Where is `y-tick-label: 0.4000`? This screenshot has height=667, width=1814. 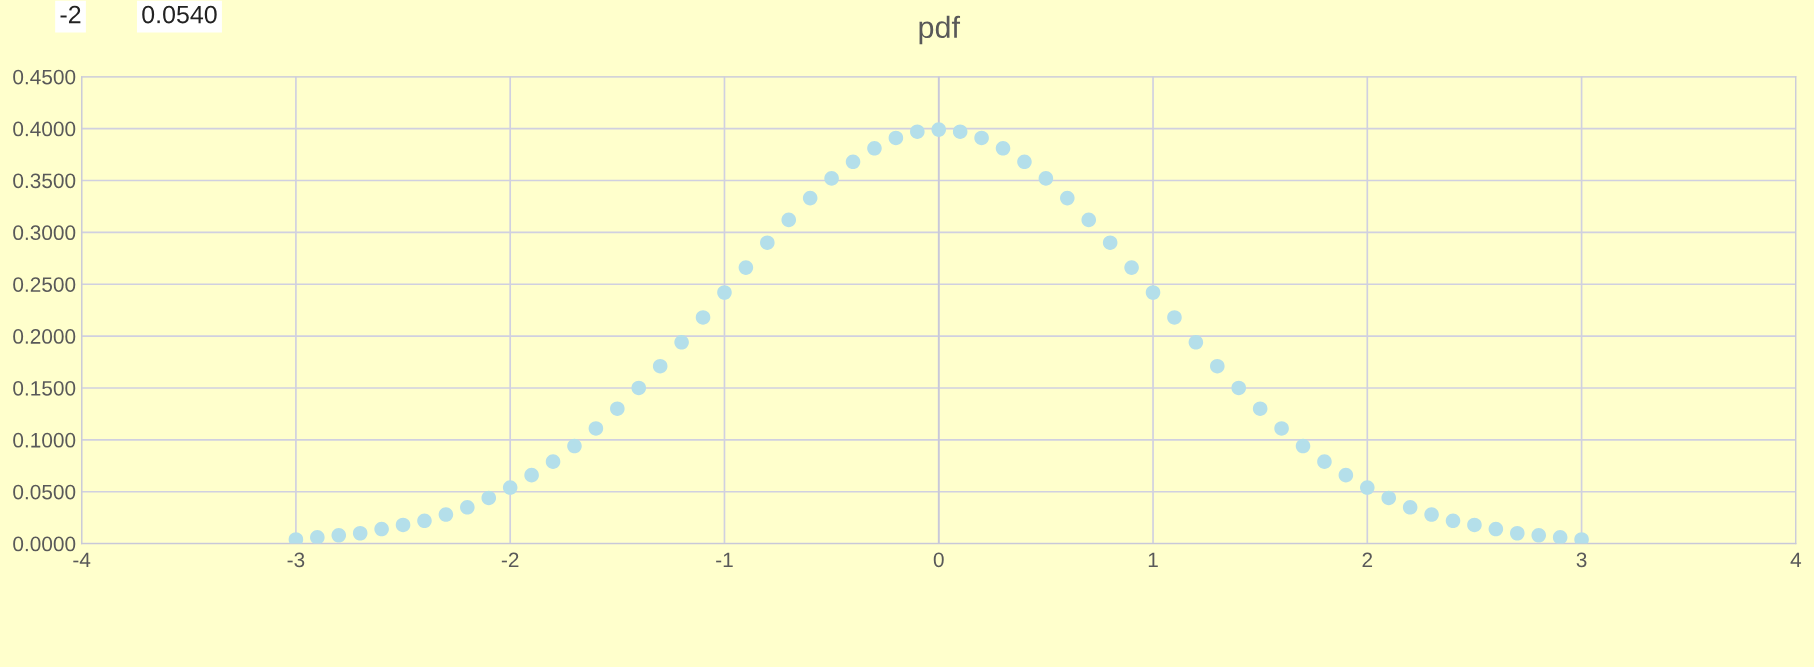
y-tick-label: 0.4000 is located at coordinates (44, 129).